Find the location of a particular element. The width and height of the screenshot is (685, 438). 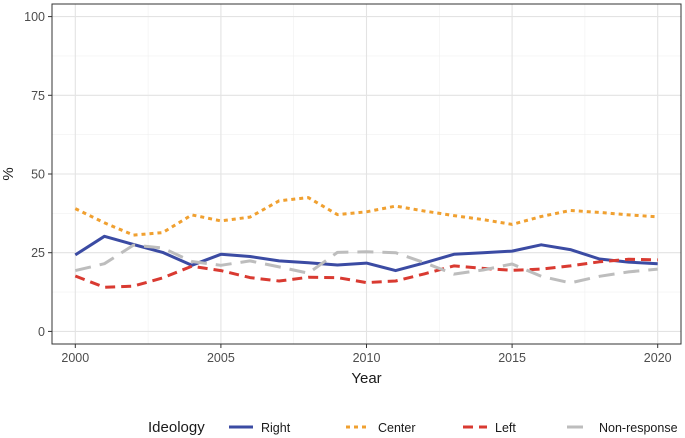

legend-label-non-response: Non-response is located at coordinates (638, 428).